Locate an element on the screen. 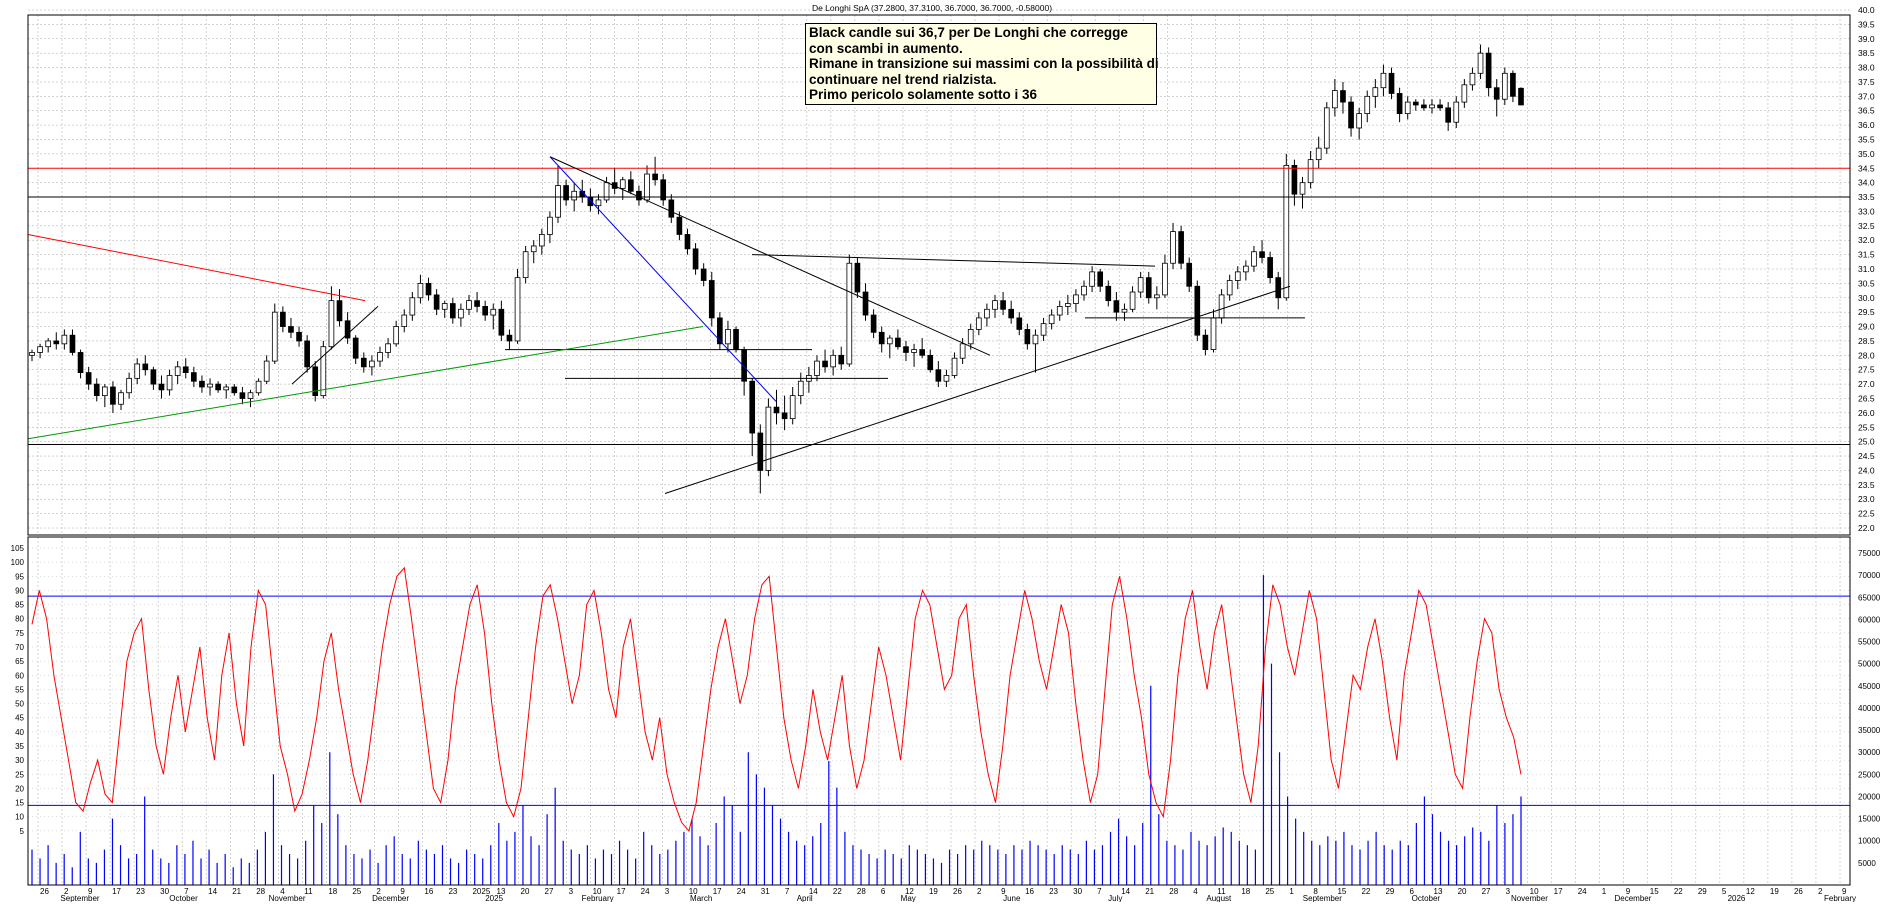 The image size is (1890, 907). y-oscillator-tick-label: 100 is located at coordinates (18, 562).